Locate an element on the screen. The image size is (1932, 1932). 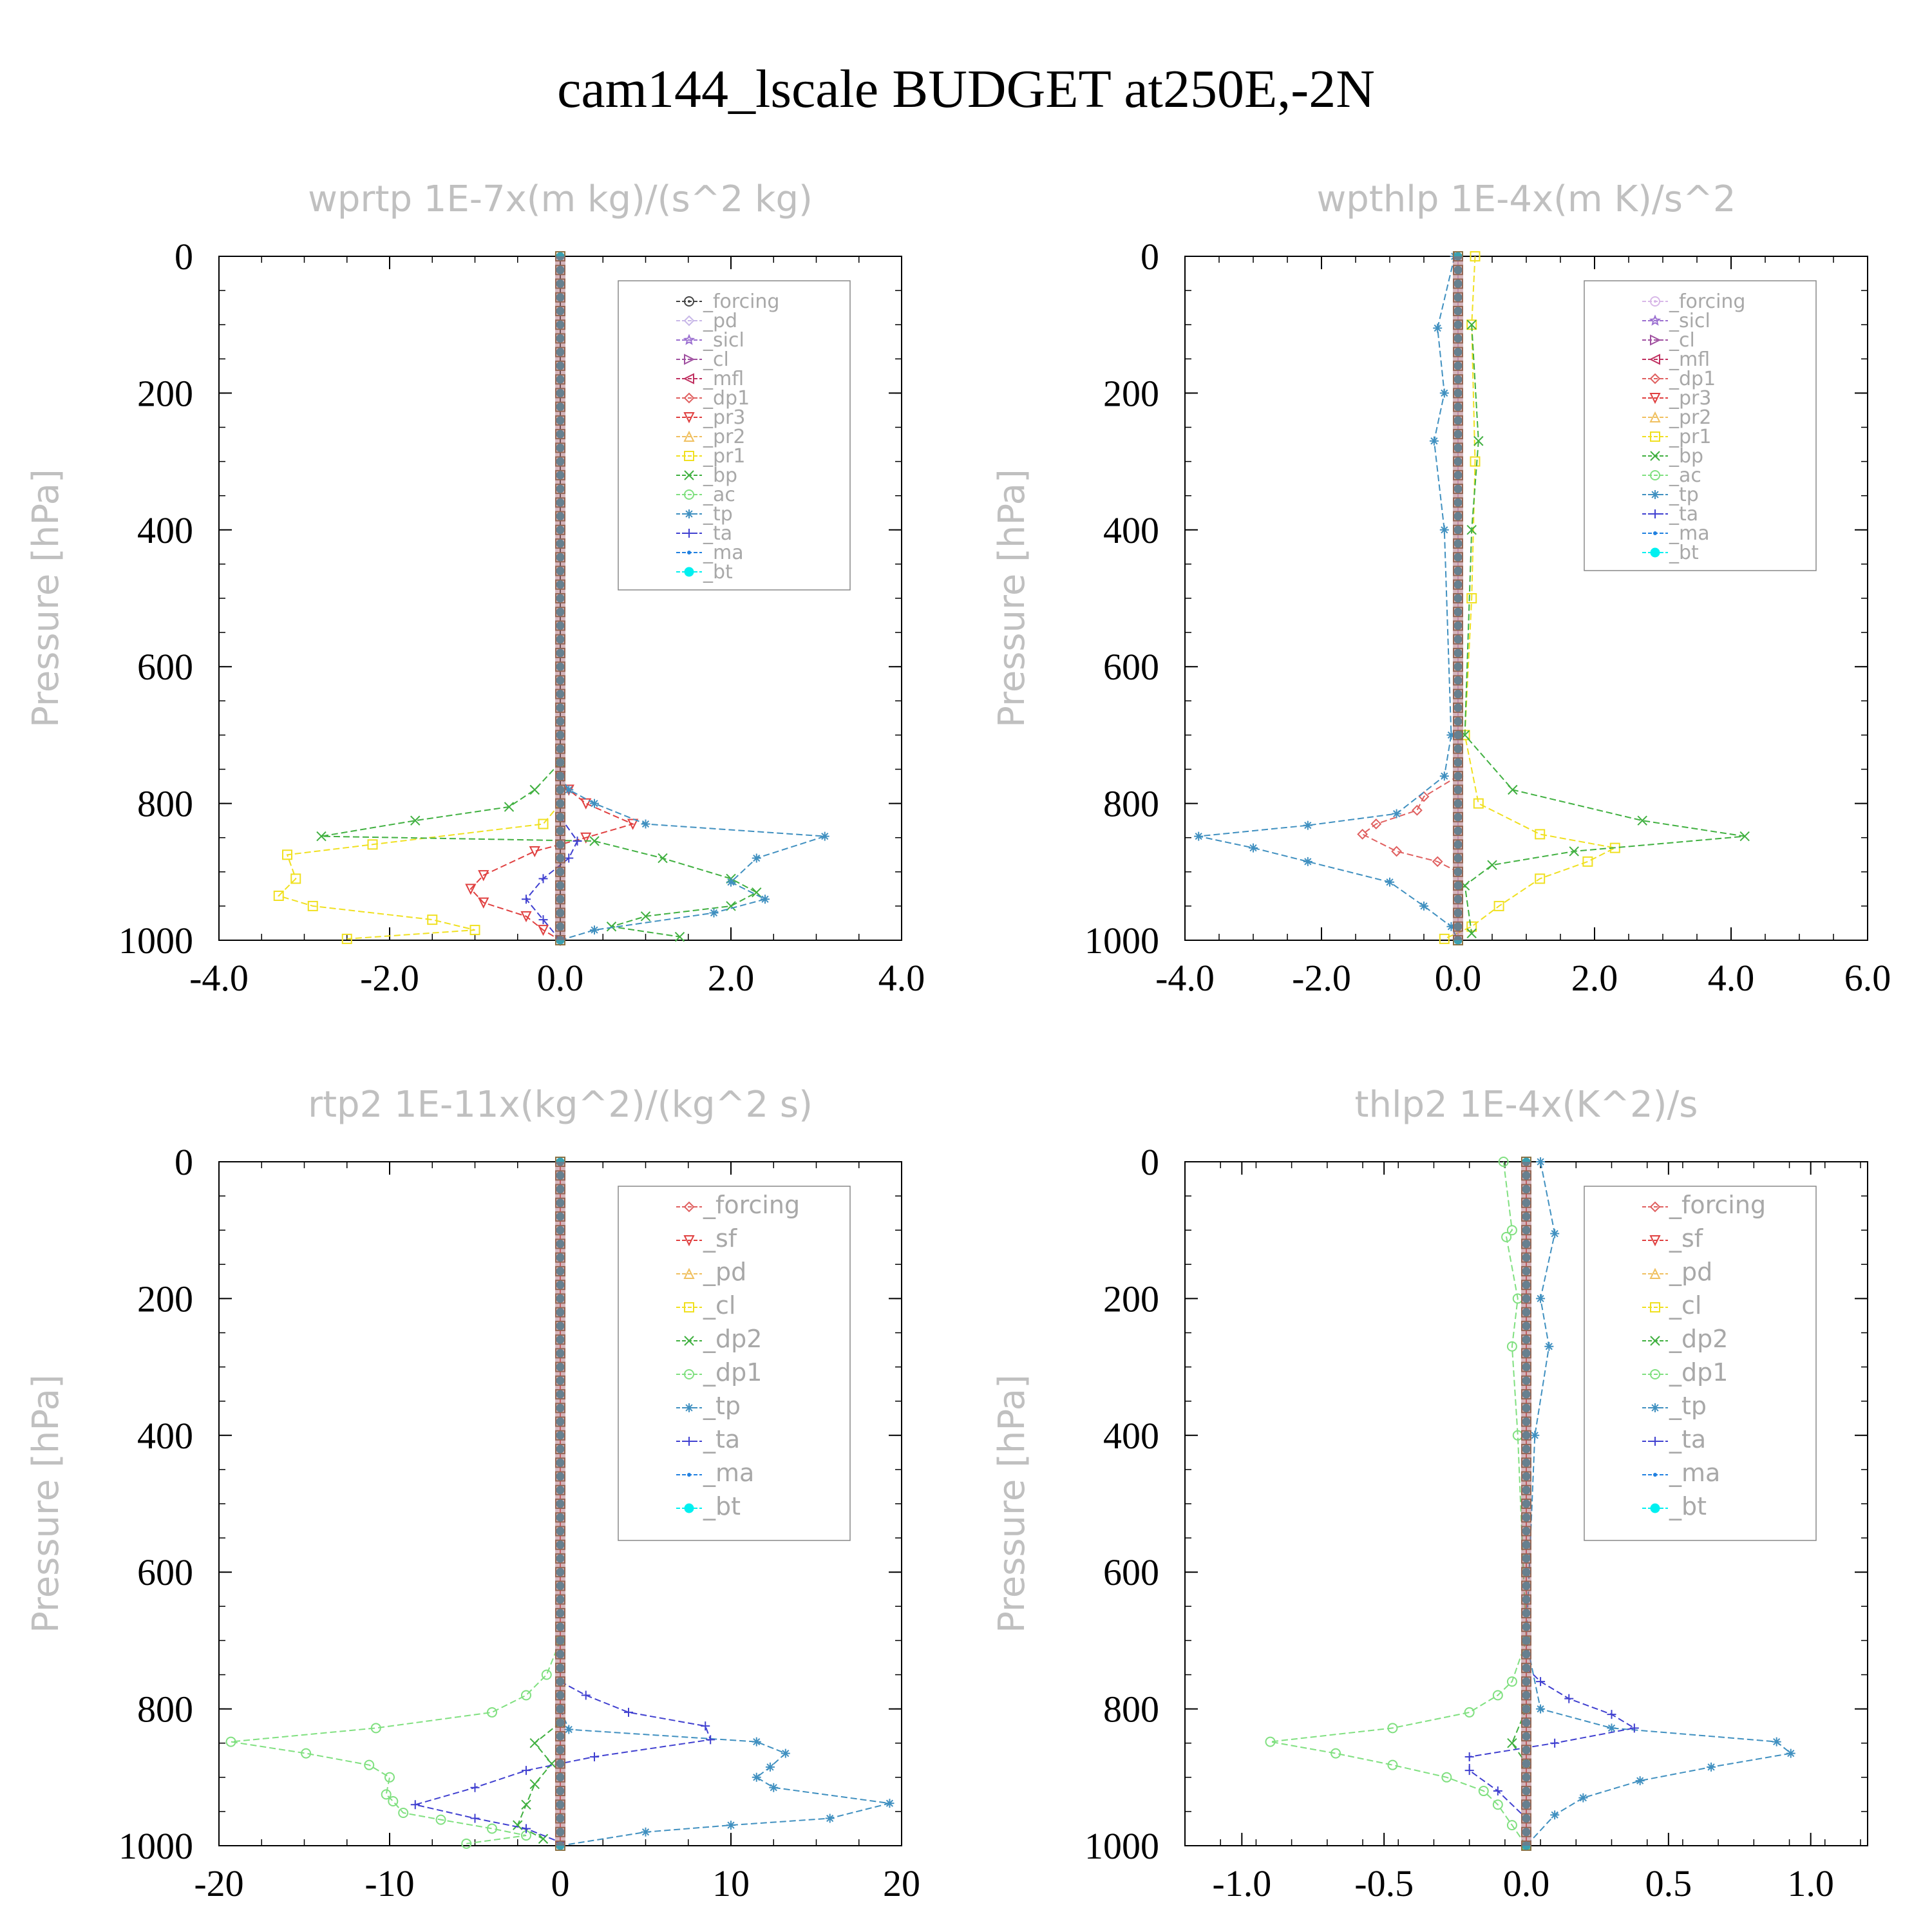
x-tick-label: 6.0 is located at coordinates (1867, 978).